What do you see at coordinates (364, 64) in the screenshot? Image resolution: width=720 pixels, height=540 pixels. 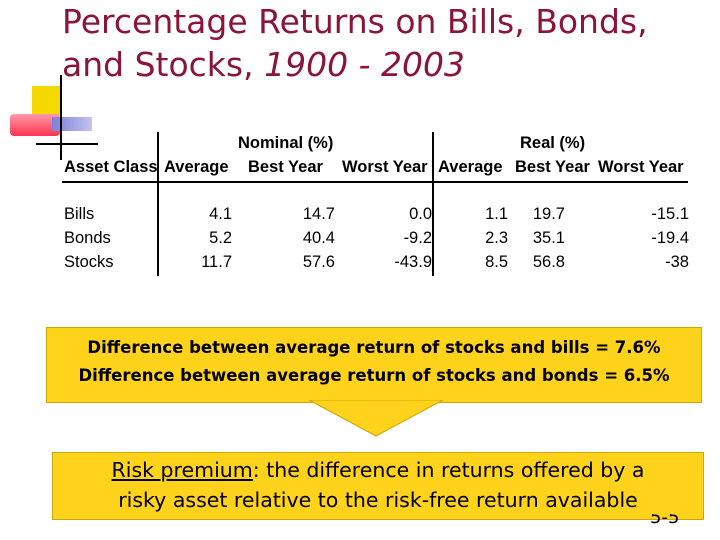 I see `title-years: 1900 - 2003` at bounding box center [364, 64].